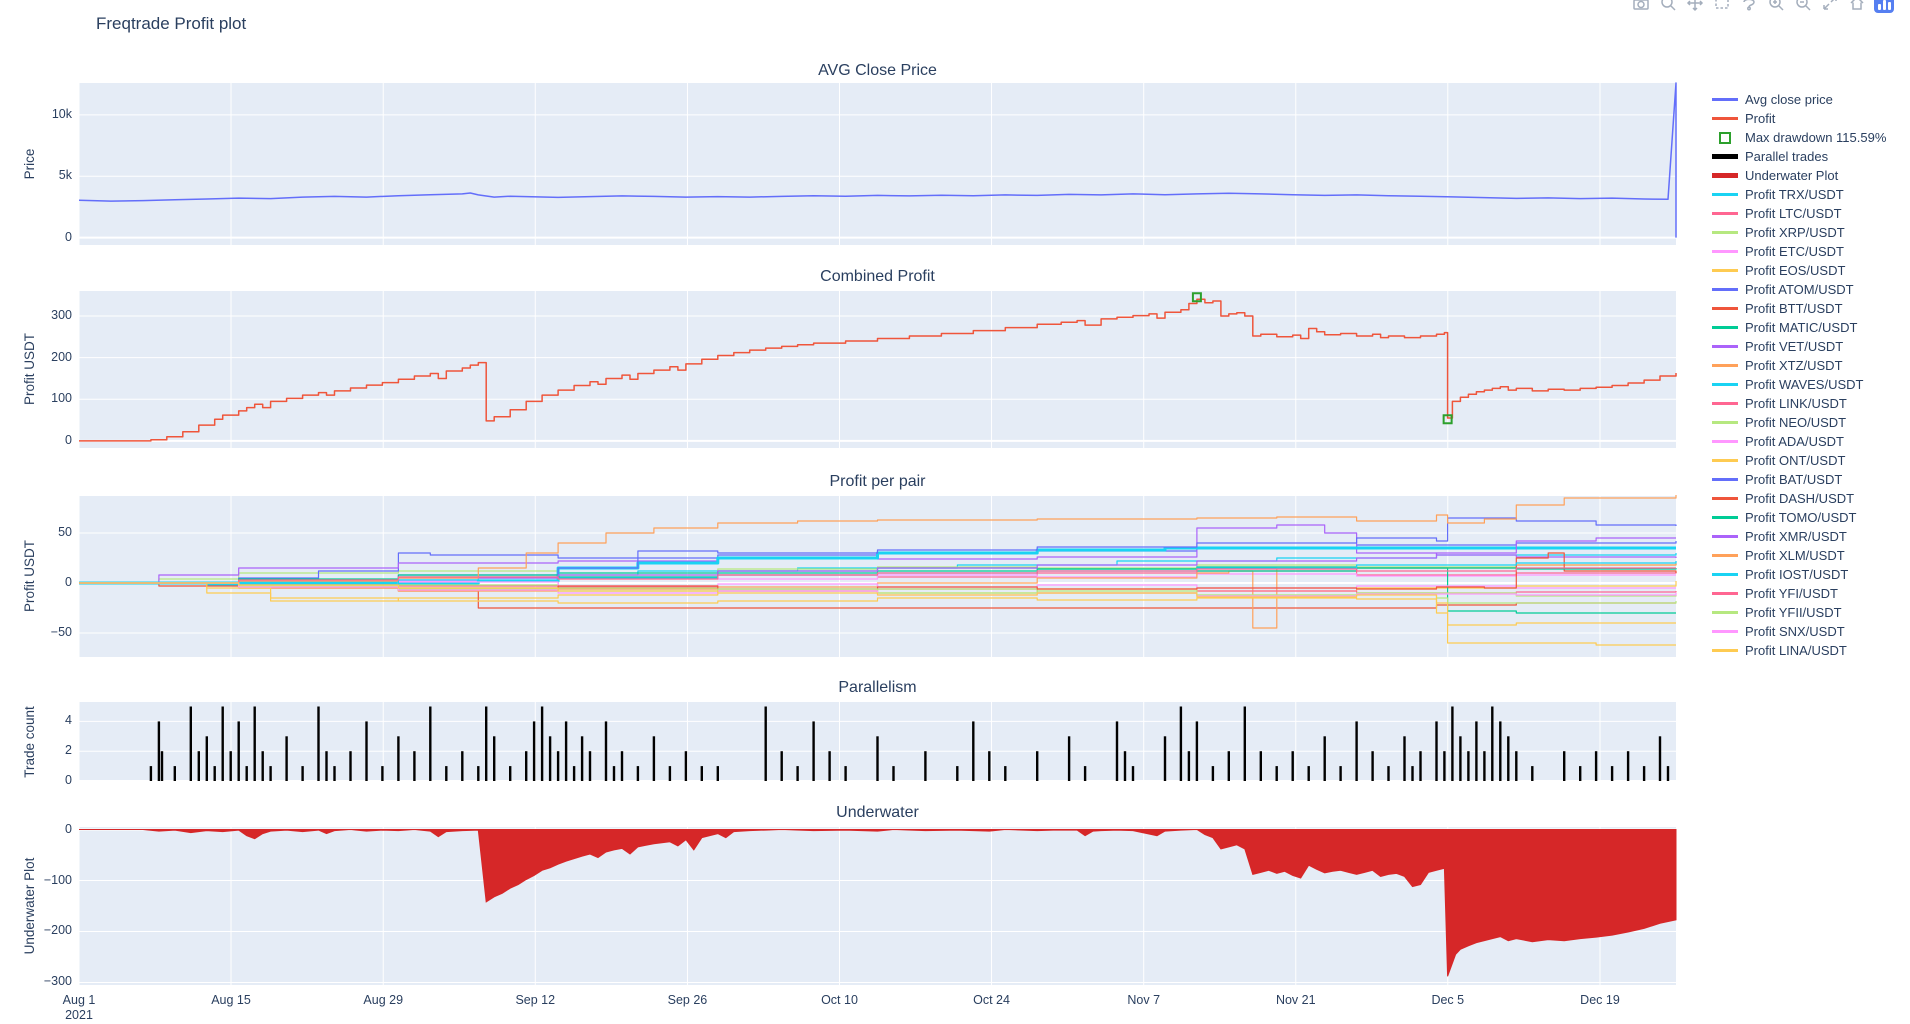 Image resolution: width=1910 pixels, height=1024 pixels. I want to click on max-drawdown-marker, so click(1196, 297).